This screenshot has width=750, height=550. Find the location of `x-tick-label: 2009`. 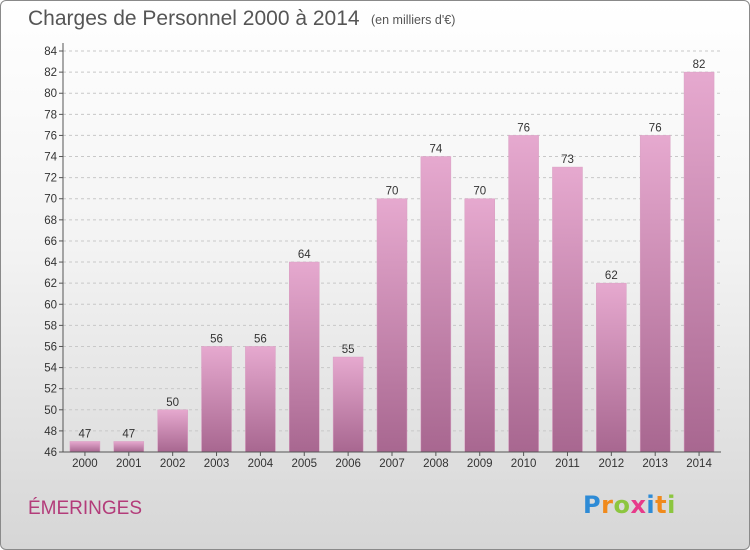

x-tick-label: 2009 is located at coordinates (480, 464).